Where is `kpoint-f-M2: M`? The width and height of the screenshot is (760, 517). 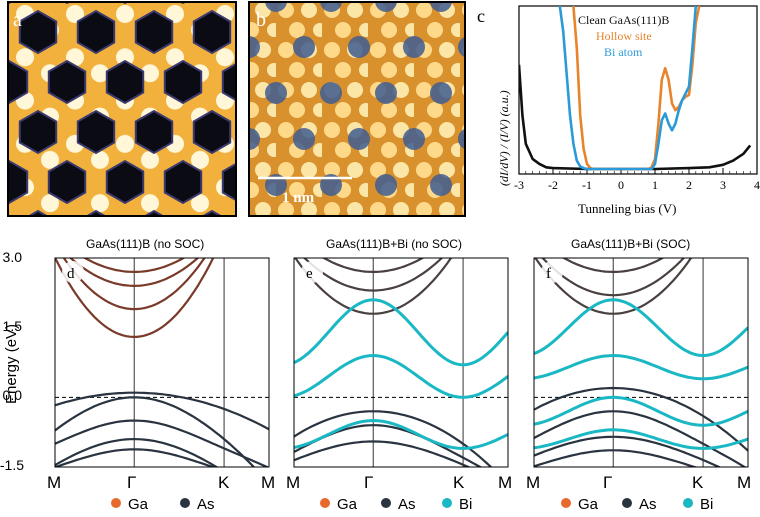 kpoint-f-M2: M is located at coordinates (744, 482).